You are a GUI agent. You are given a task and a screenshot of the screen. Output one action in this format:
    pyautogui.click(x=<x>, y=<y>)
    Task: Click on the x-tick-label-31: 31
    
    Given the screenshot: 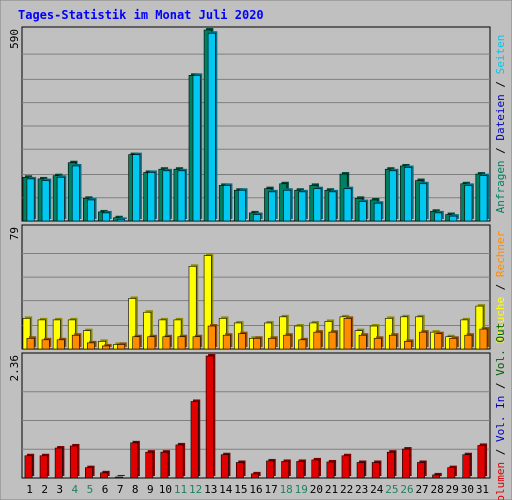 What is the action you would take?
    pyautogui.click(x=482, y=489)
    